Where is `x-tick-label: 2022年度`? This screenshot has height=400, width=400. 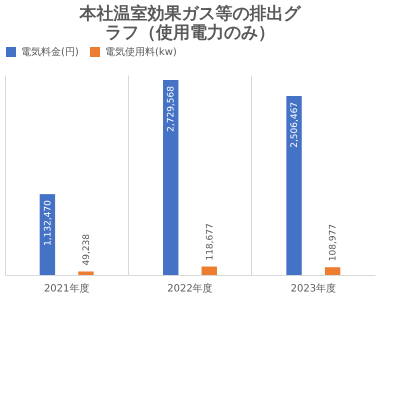
x-tick-label: 2022年度 is located at coordinates (190, 288).